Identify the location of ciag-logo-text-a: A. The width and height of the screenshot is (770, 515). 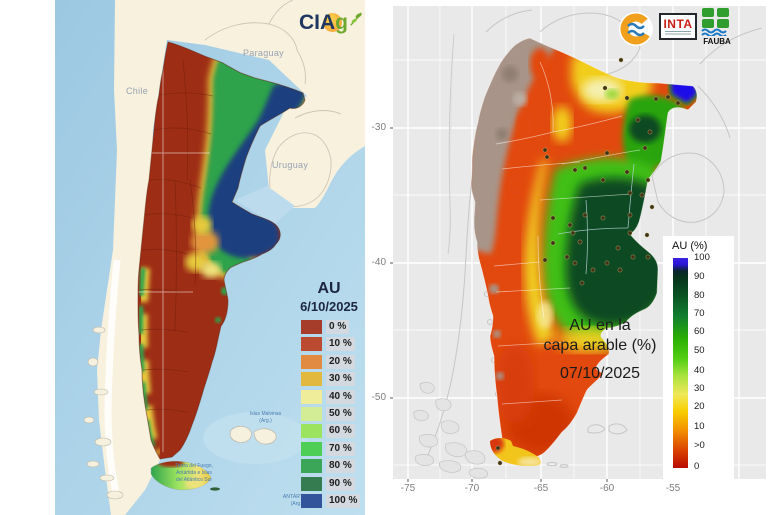
(328, 22).